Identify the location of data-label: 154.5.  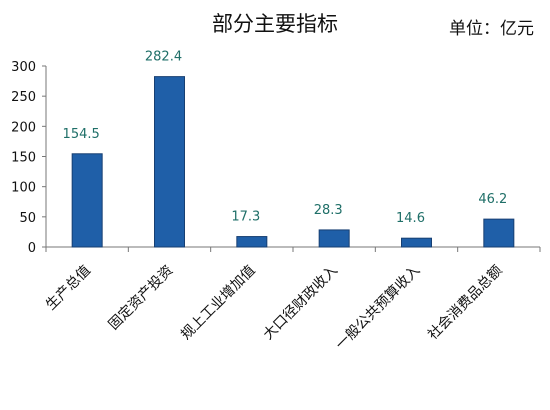
(81, 134).